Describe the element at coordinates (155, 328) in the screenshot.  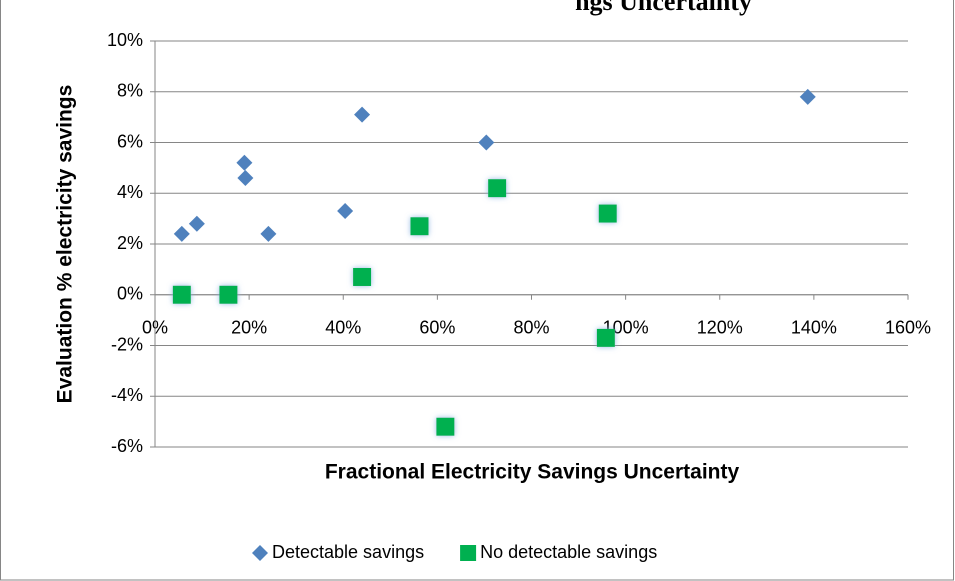
I see `x-tick-label: 0%` at that location.